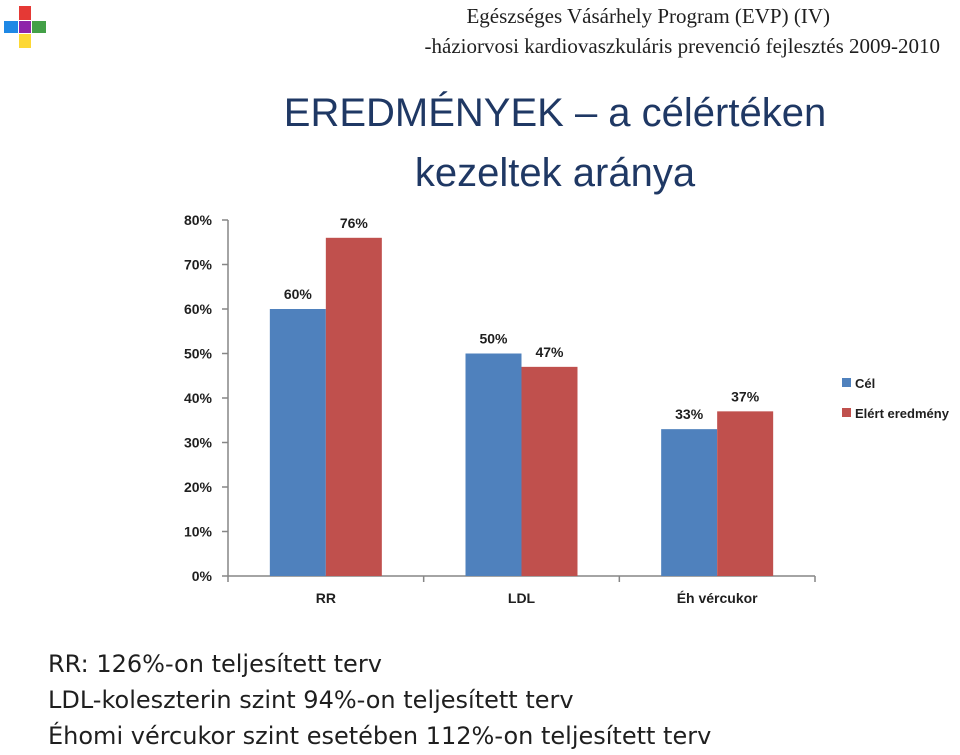 The image size is (960, 755). Describe the element at coordinates (717, 598) in the screenshot. I see `x-tick-label: Éh vércukor` at that location.